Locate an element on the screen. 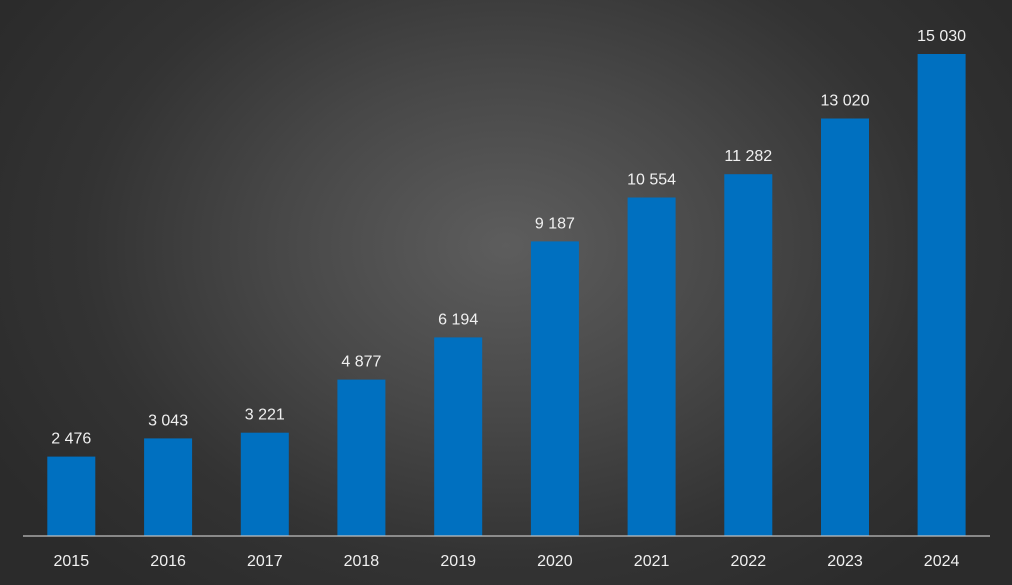 Image resolution: width=1012 pixels, height=585 pixels. data-label-2022: 11 282 is located at coordinates (748, 156).